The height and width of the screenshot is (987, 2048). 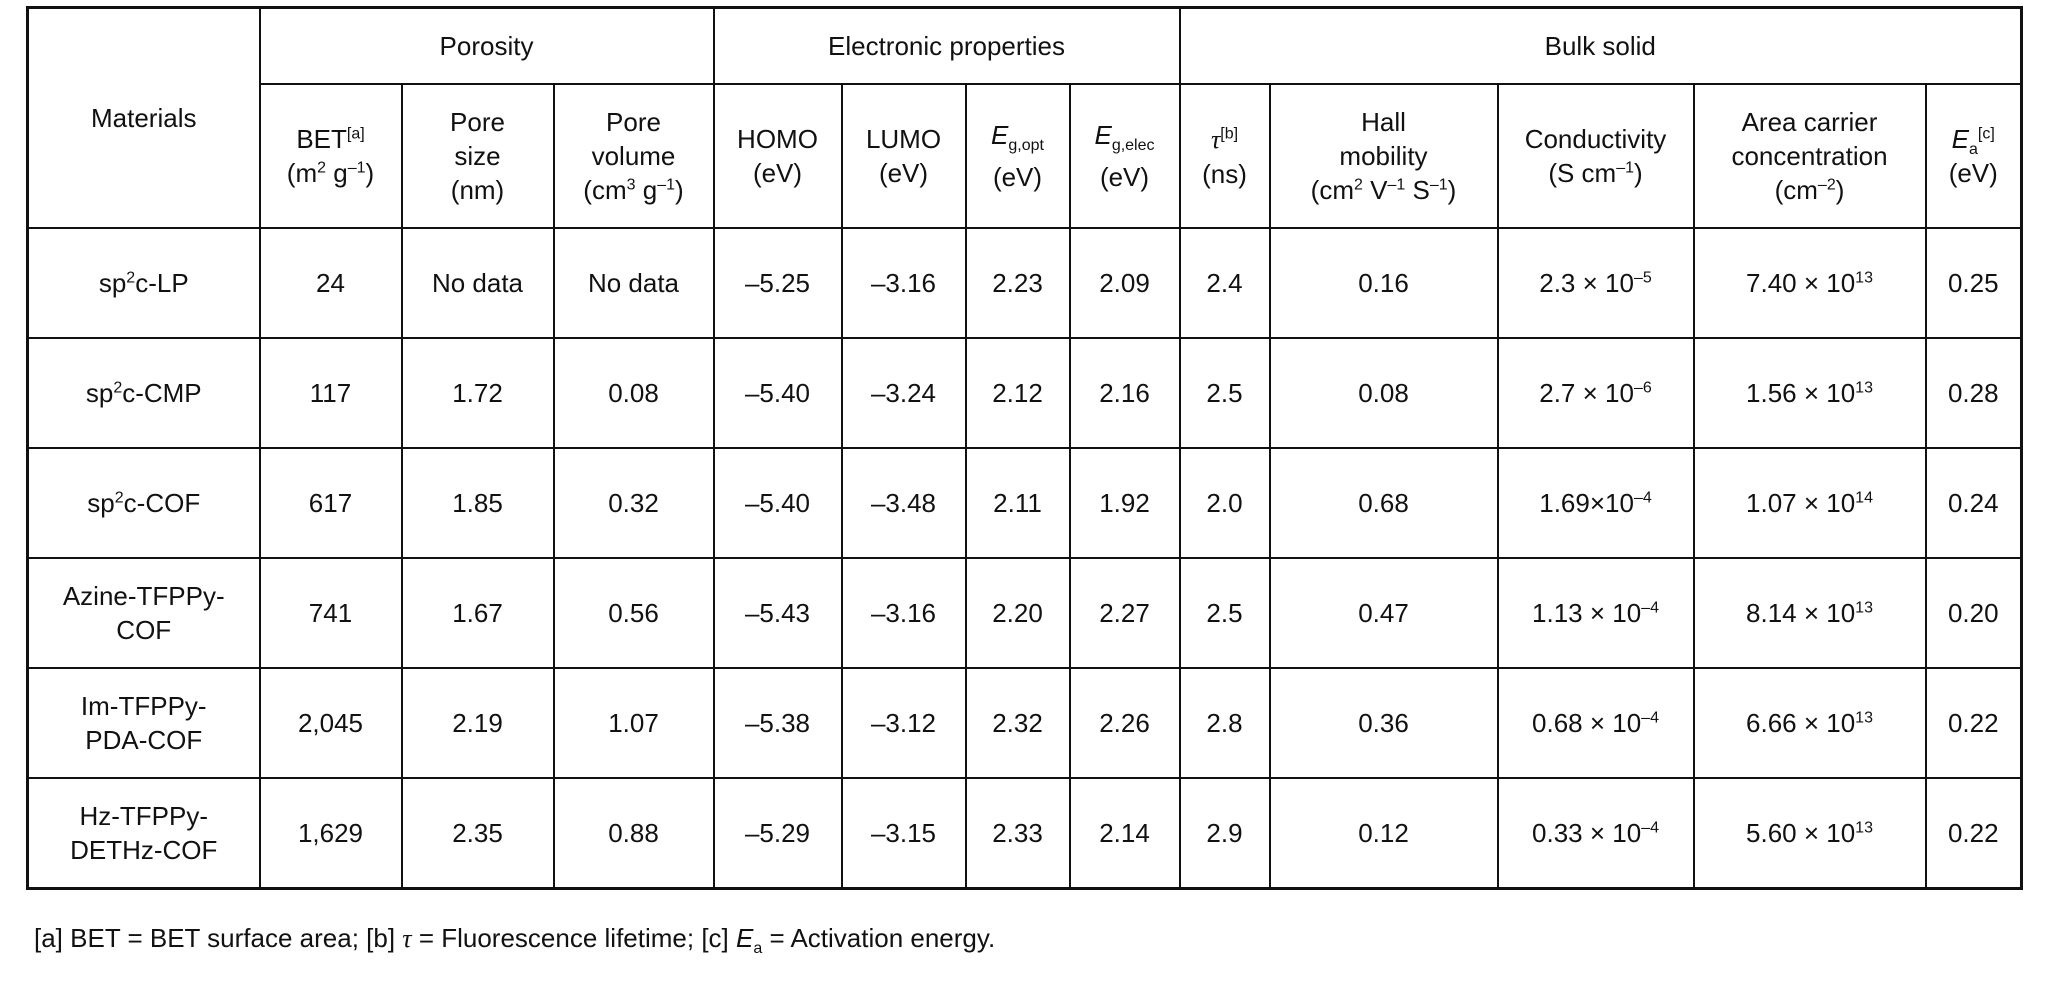 I want to click on cell-carrier-concentration: 7.40 × 1013, so click(x=1809, y=283).